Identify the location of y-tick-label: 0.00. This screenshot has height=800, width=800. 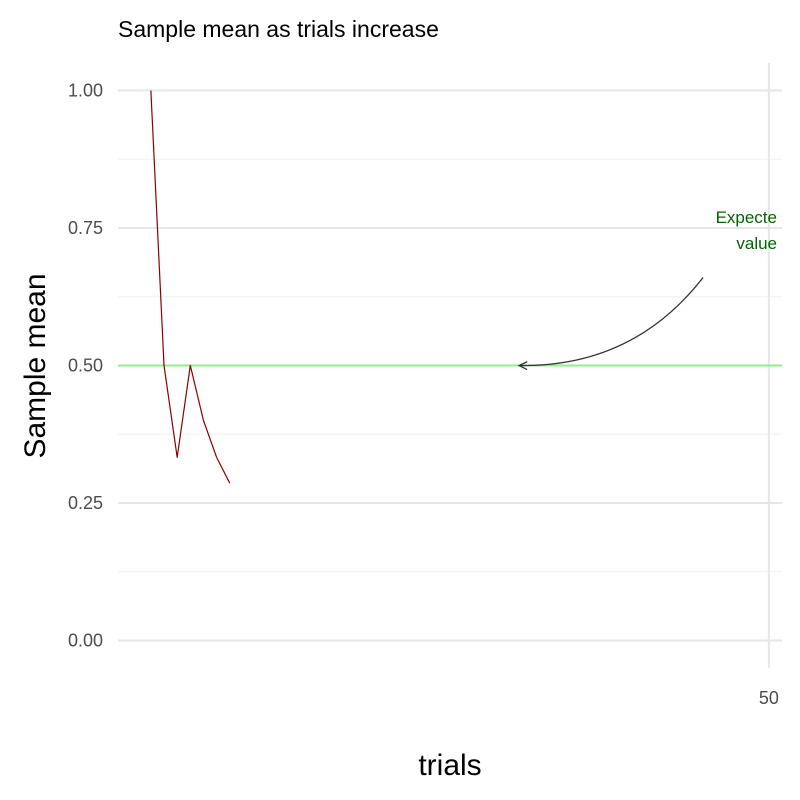
(85, 641).